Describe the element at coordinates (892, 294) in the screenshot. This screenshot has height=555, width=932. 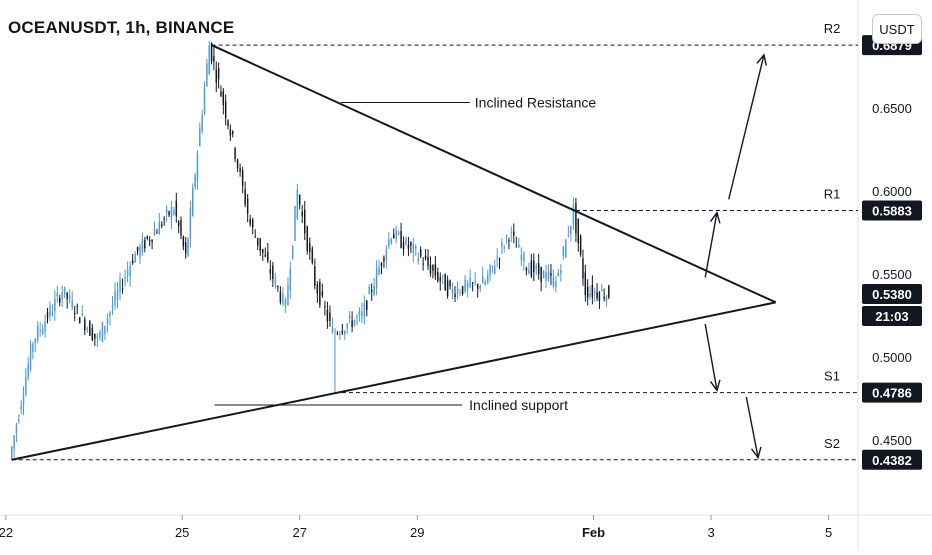
I see `last-price-label: 0.5380` at that location.